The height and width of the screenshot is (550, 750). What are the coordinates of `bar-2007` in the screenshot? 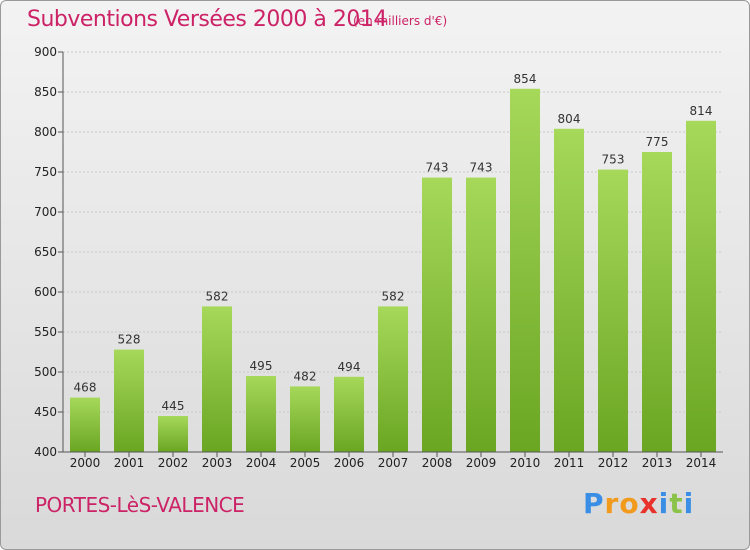 It's located at (393, 379).